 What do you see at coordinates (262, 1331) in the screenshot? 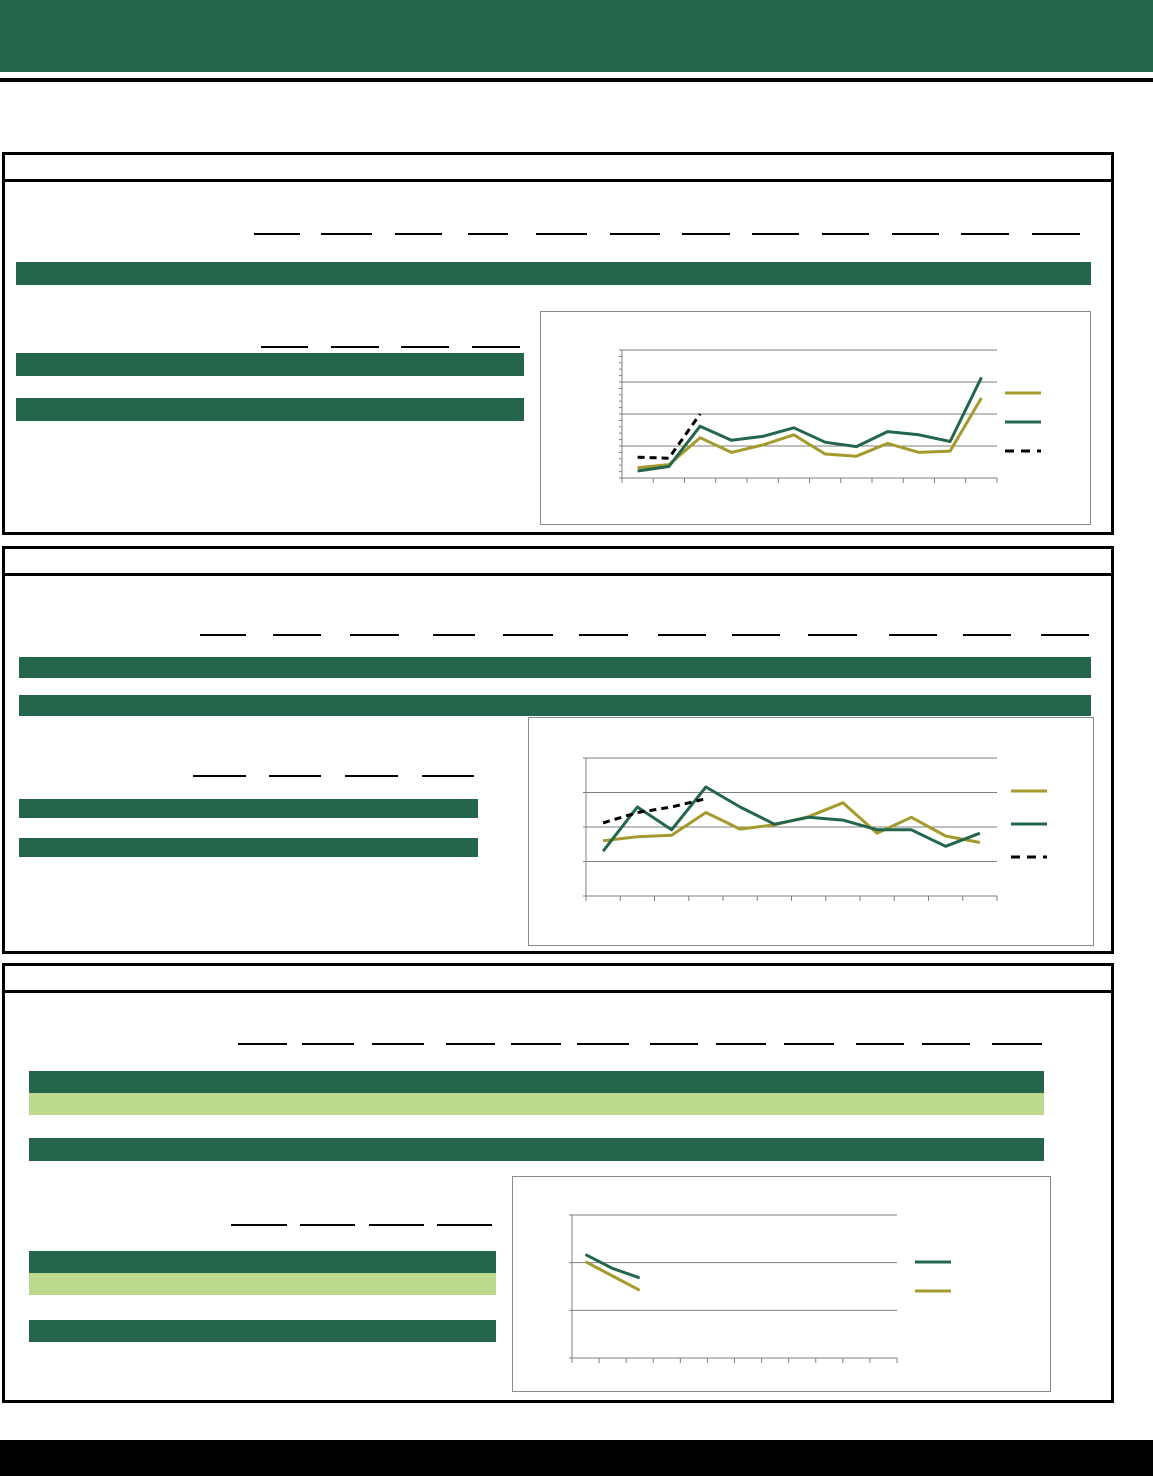
I see `panel-3-summary-total-row` at bounding box center [262, 1331].